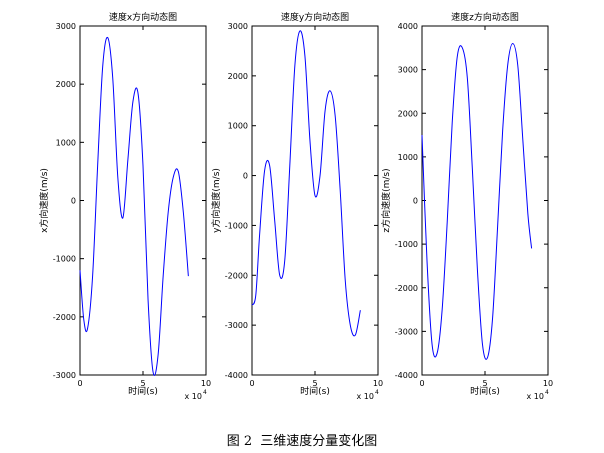  I want to click on y-tick-label-z: 1000, so click(408, 157).